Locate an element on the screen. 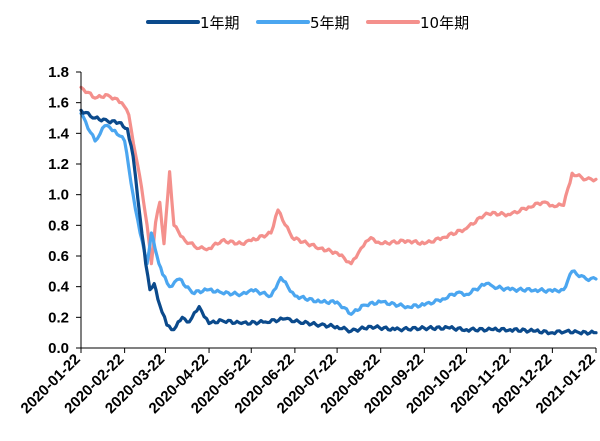 The height and width of the screenshot is (441, 600). y-tick-label: 0.8 is located at coordinates (58, 225).